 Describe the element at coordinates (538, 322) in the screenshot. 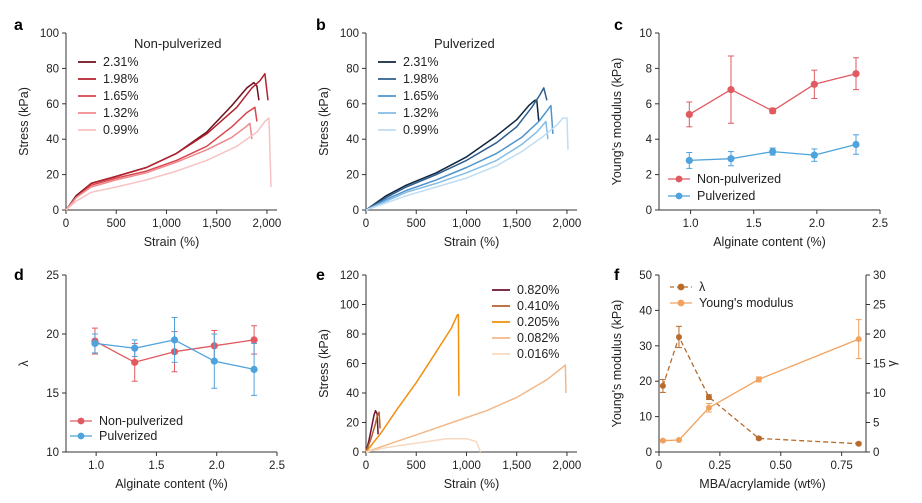

I see `legend-label: 0.205%` at that location.